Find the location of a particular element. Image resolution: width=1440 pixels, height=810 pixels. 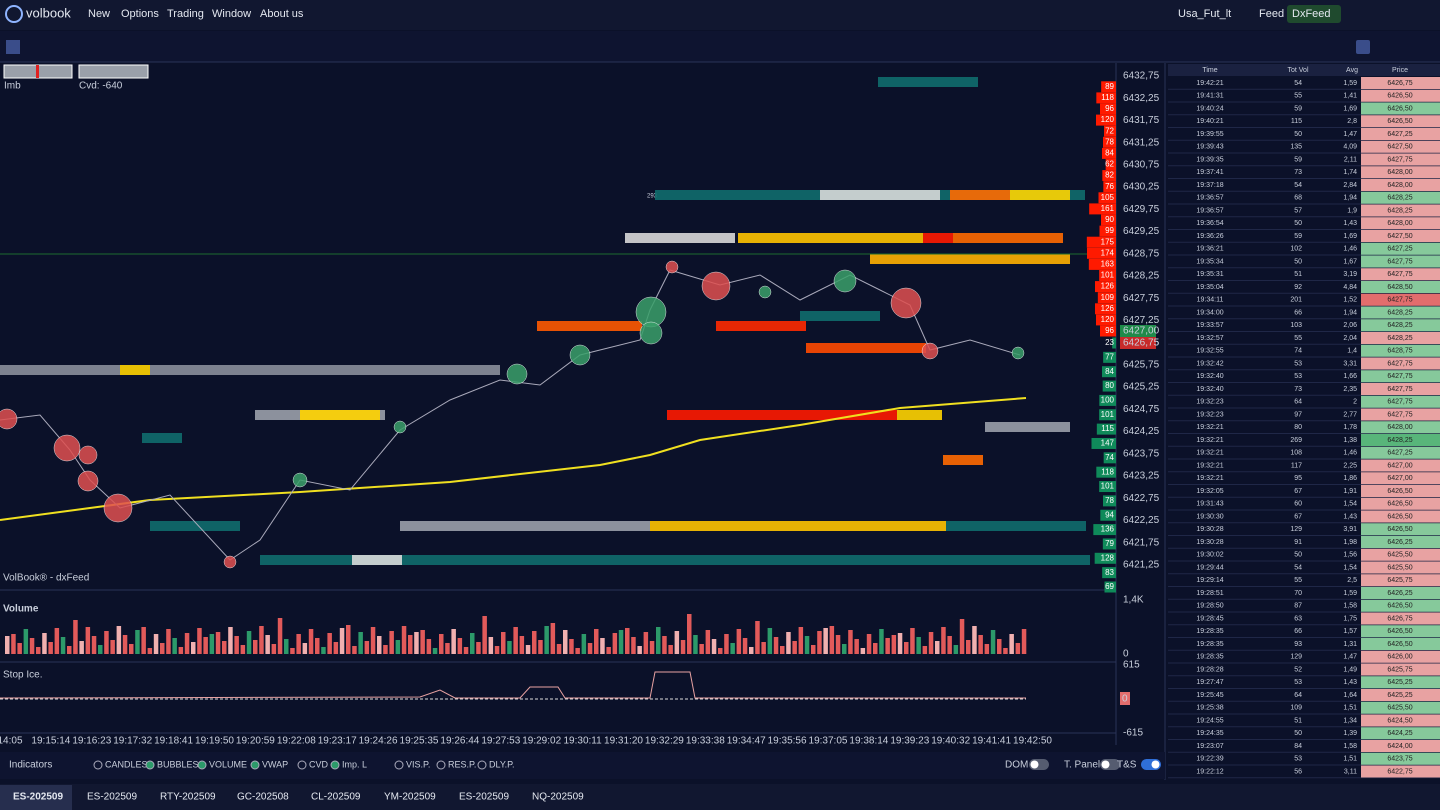

menu-item: New is located at coordinates (99, 14).